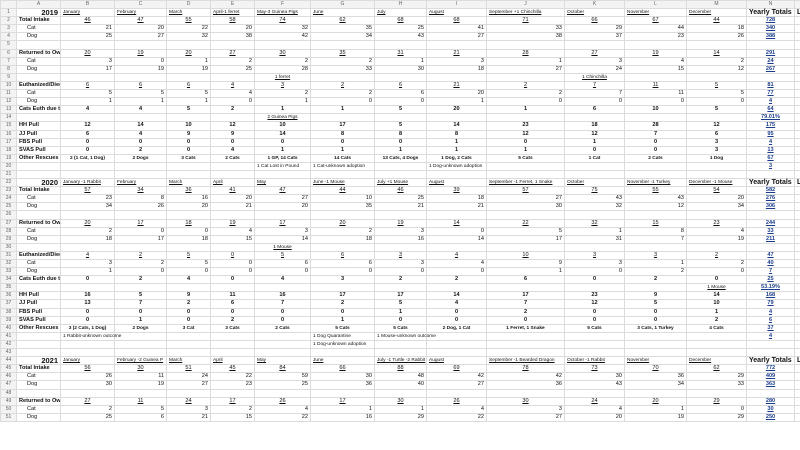 Image resolution: width=800 pixels, height=450 pixels. What do you see at coordinates (282, 166) in the screenshot?
I see `note-cell: 1 Cat Lost in Pound` at bounding box center [282, 166].